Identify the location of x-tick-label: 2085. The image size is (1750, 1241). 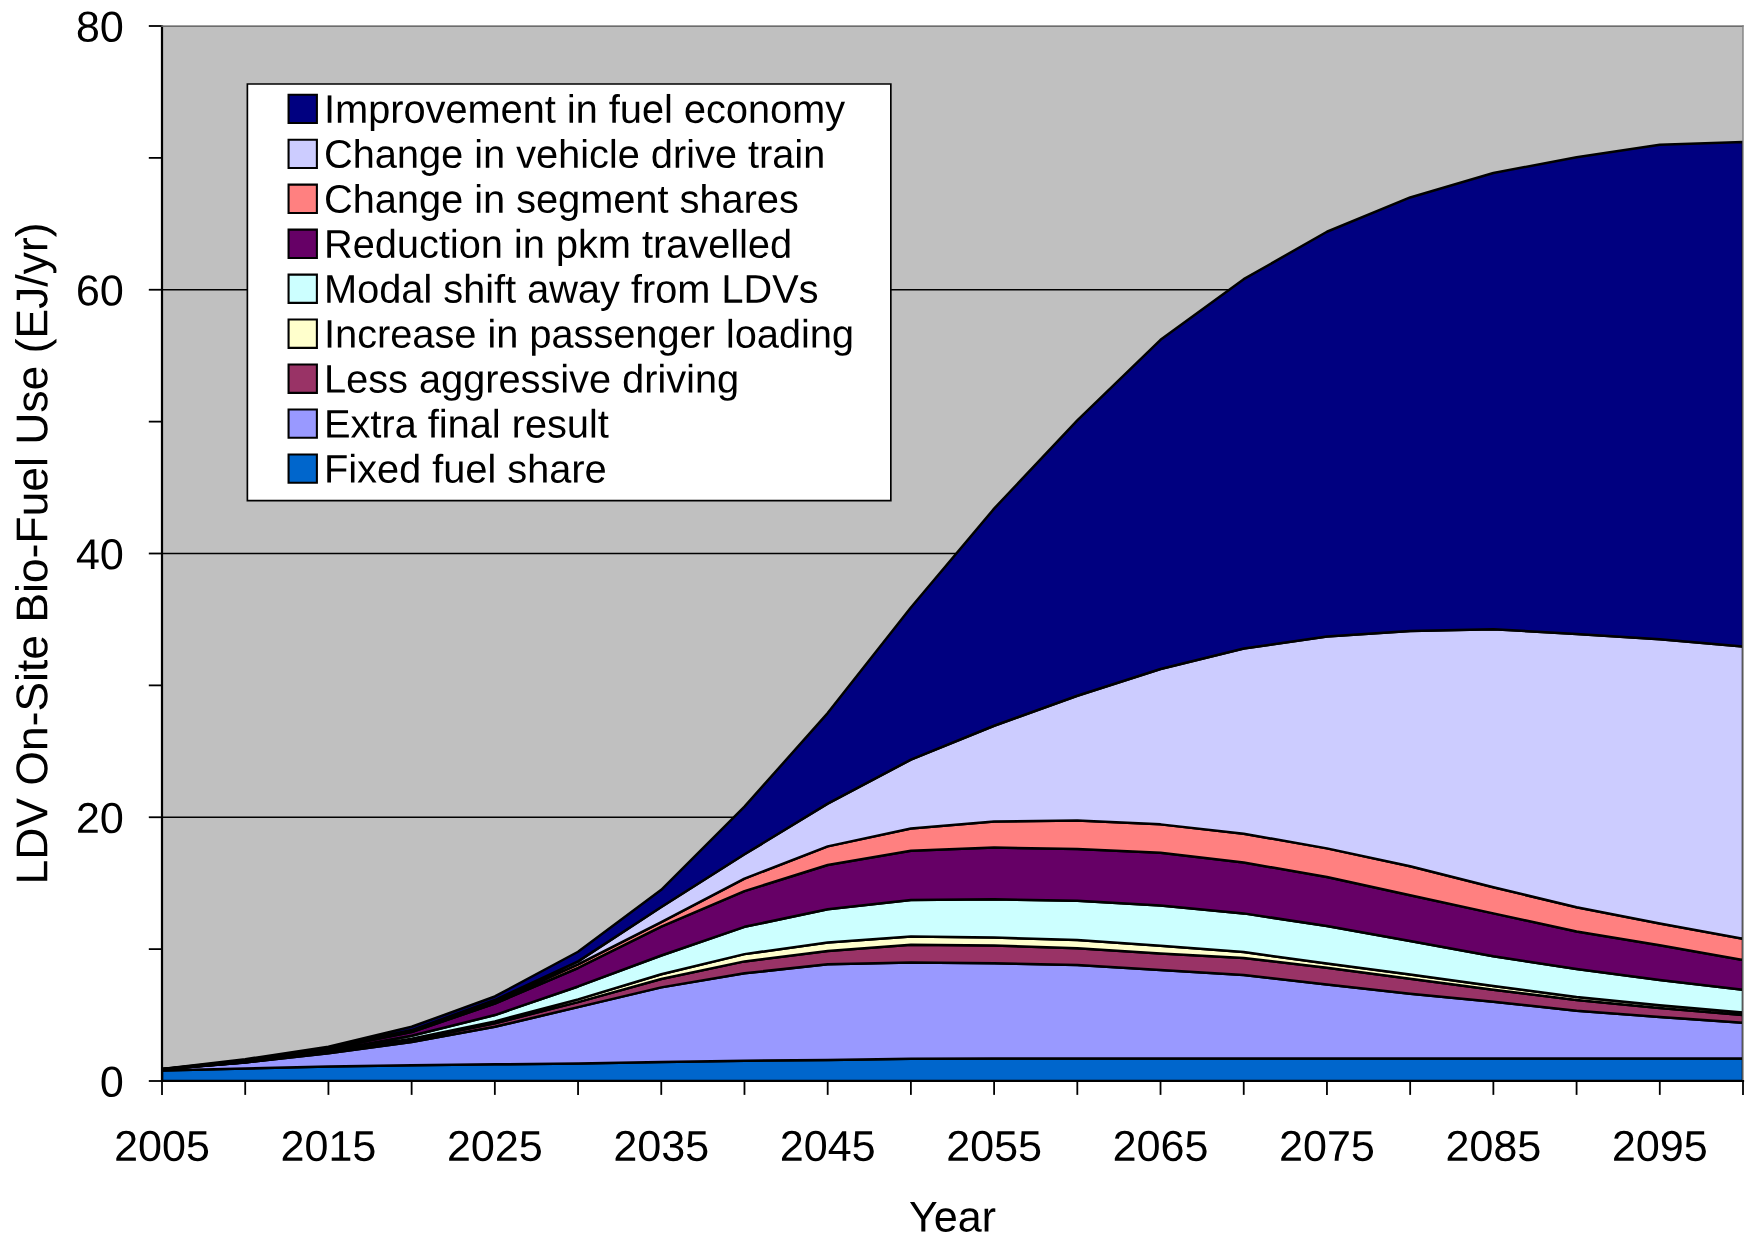
(1493, 1146).